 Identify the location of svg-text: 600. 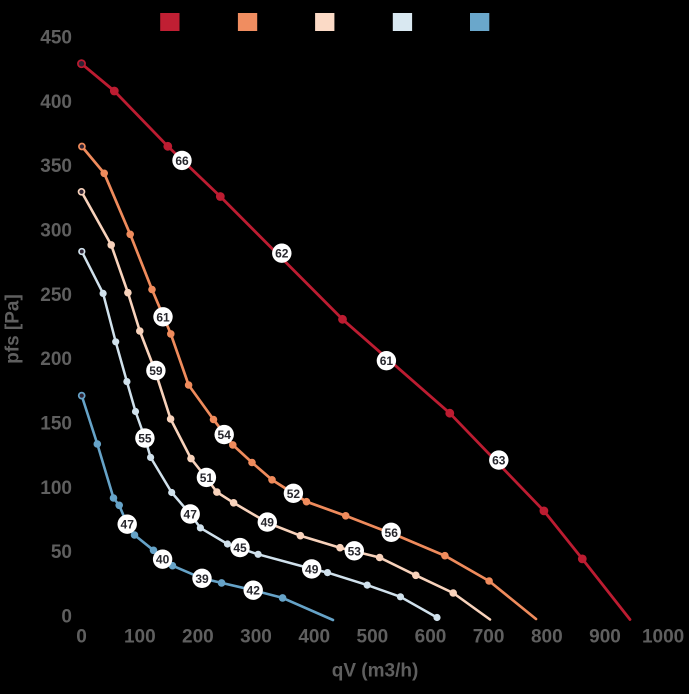
(431, 637).